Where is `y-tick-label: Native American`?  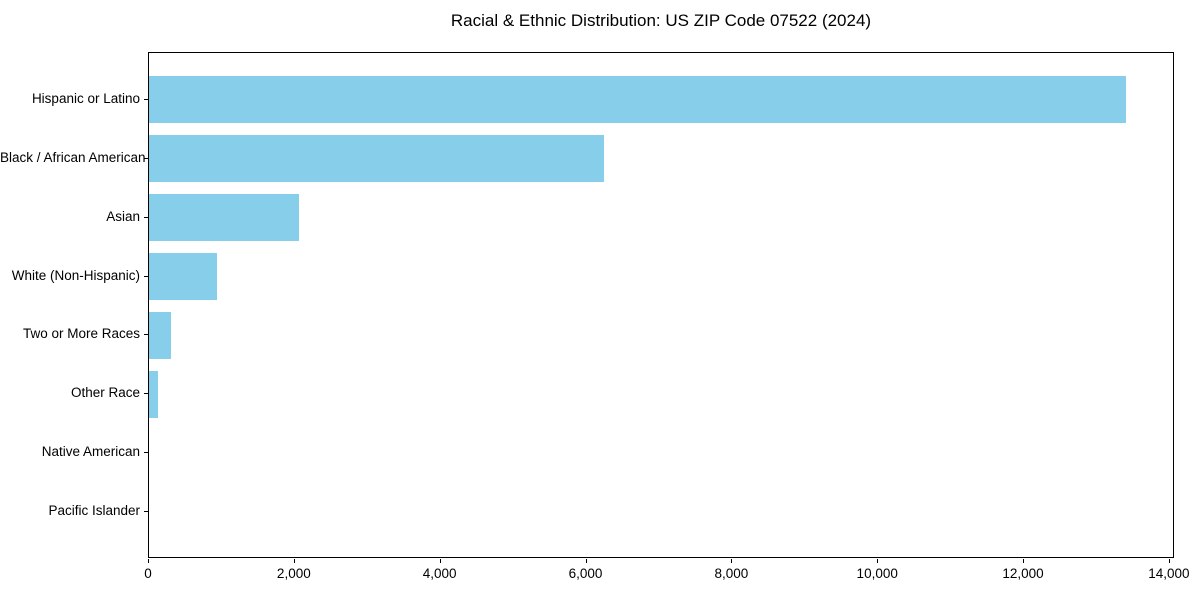 y-tick-label: Native American is located at coordinates (90, 452).